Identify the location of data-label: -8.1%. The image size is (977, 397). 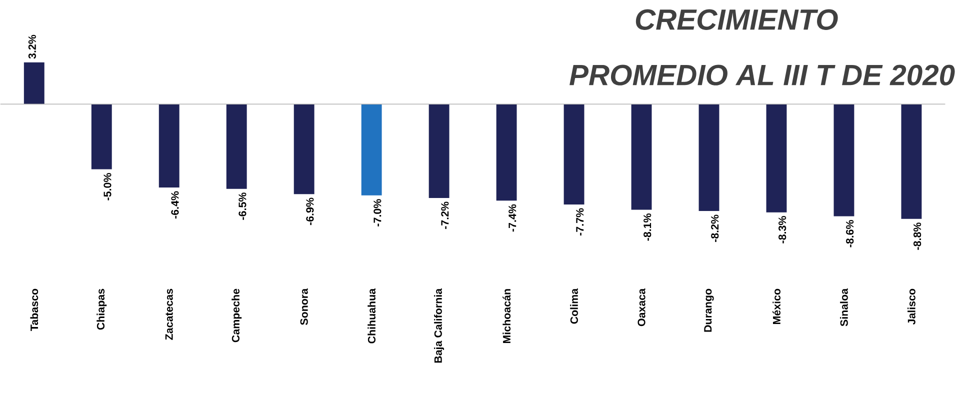
(648, 227).